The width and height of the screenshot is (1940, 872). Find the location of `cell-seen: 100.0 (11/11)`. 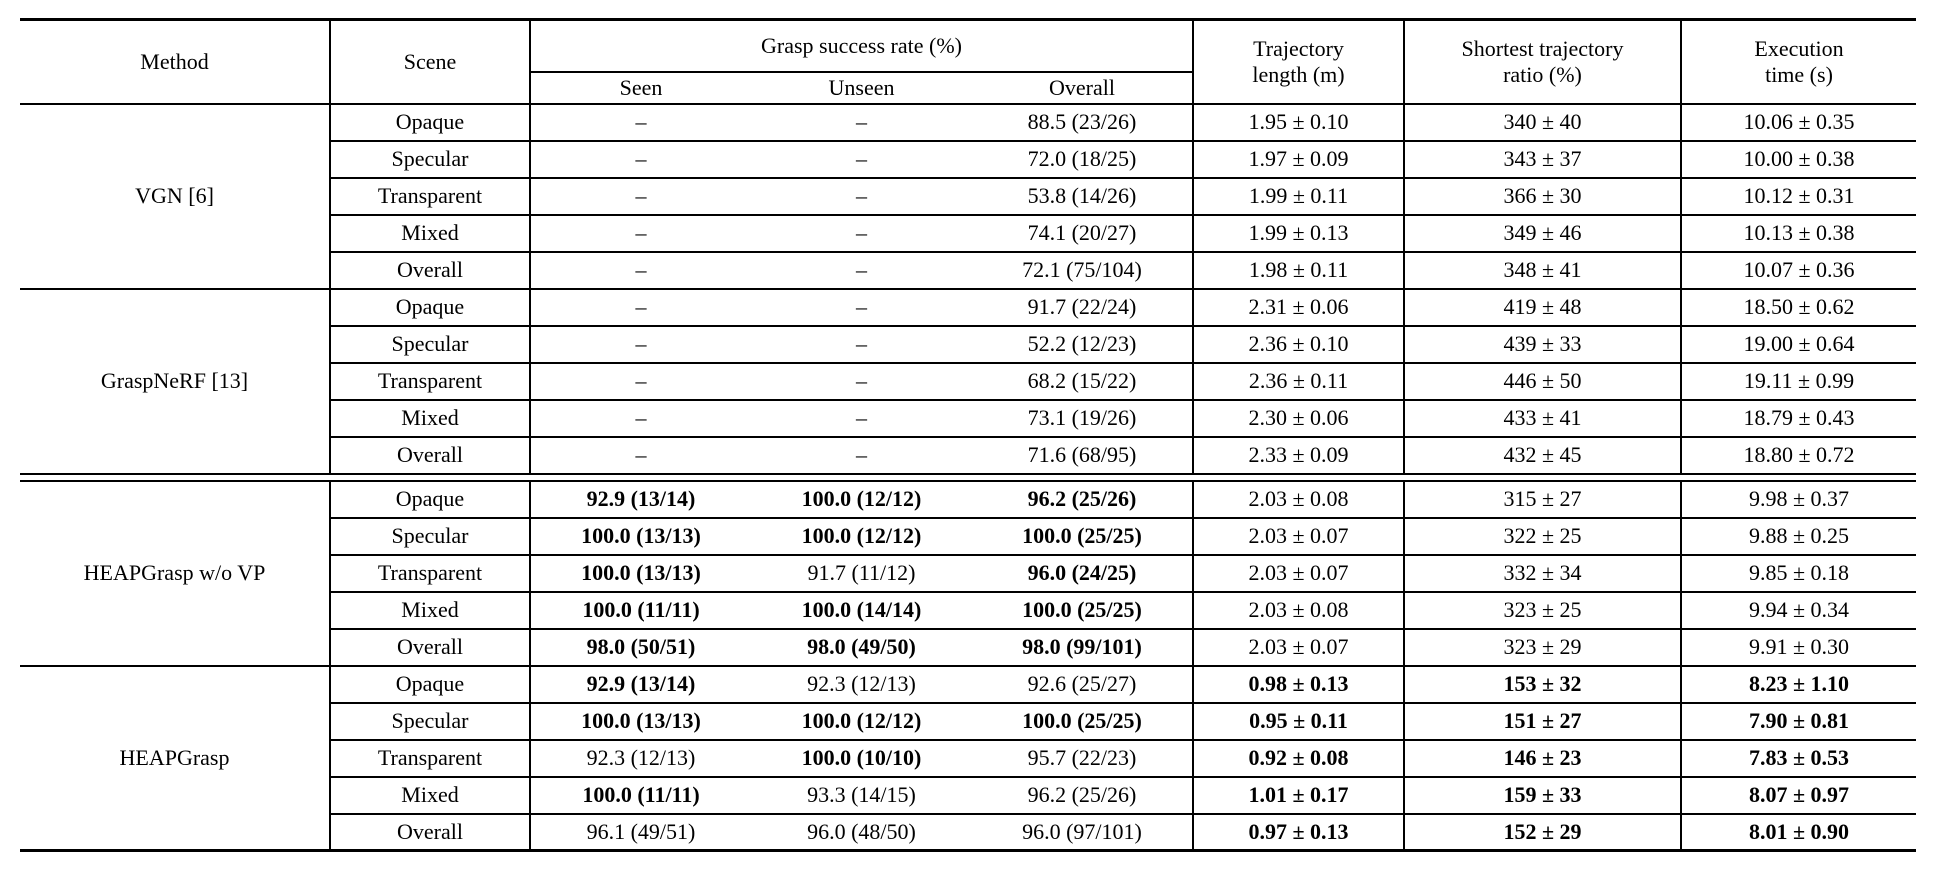

cell-seen: 100.0 (11/11) is located at coordinates (640, 794).